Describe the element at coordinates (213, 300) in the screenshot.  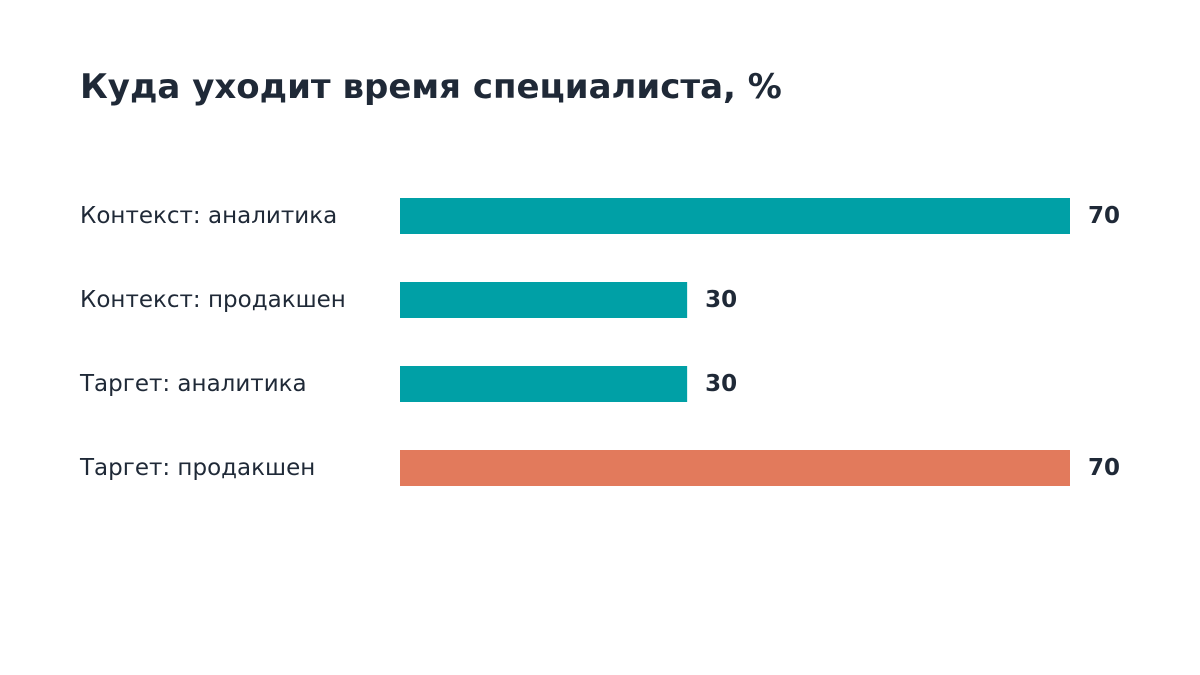
I see `category-label: Контекст: продакшен` at that location.